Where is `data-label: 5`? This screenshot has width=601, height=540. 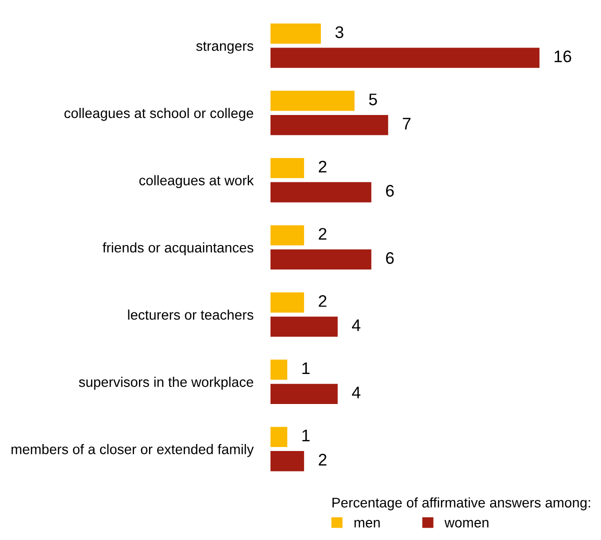 data-label: 5 is located at coordinates (373, 100).